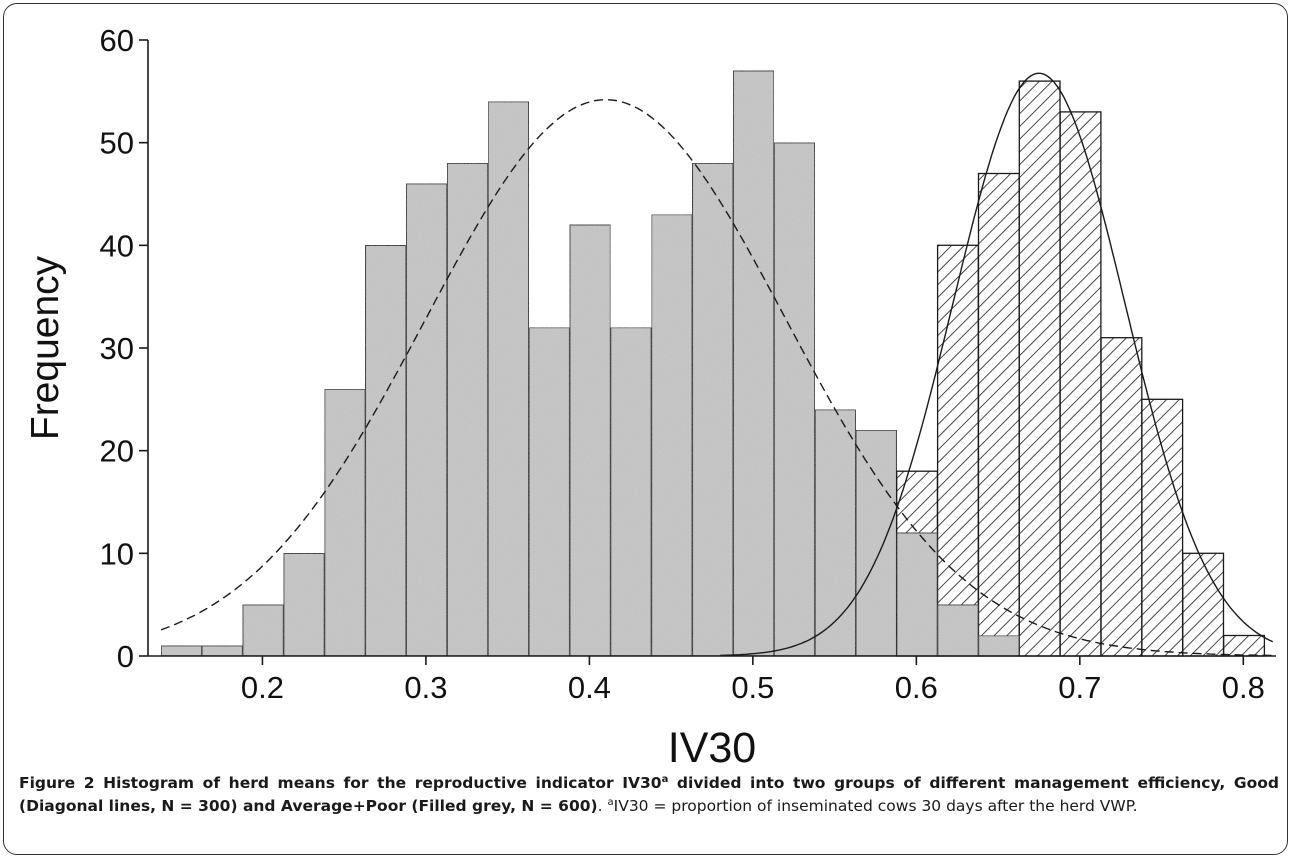  Describe the element at coordinates (117, 348) in the screenshot. I see `y-tick-label: 30` at that location.